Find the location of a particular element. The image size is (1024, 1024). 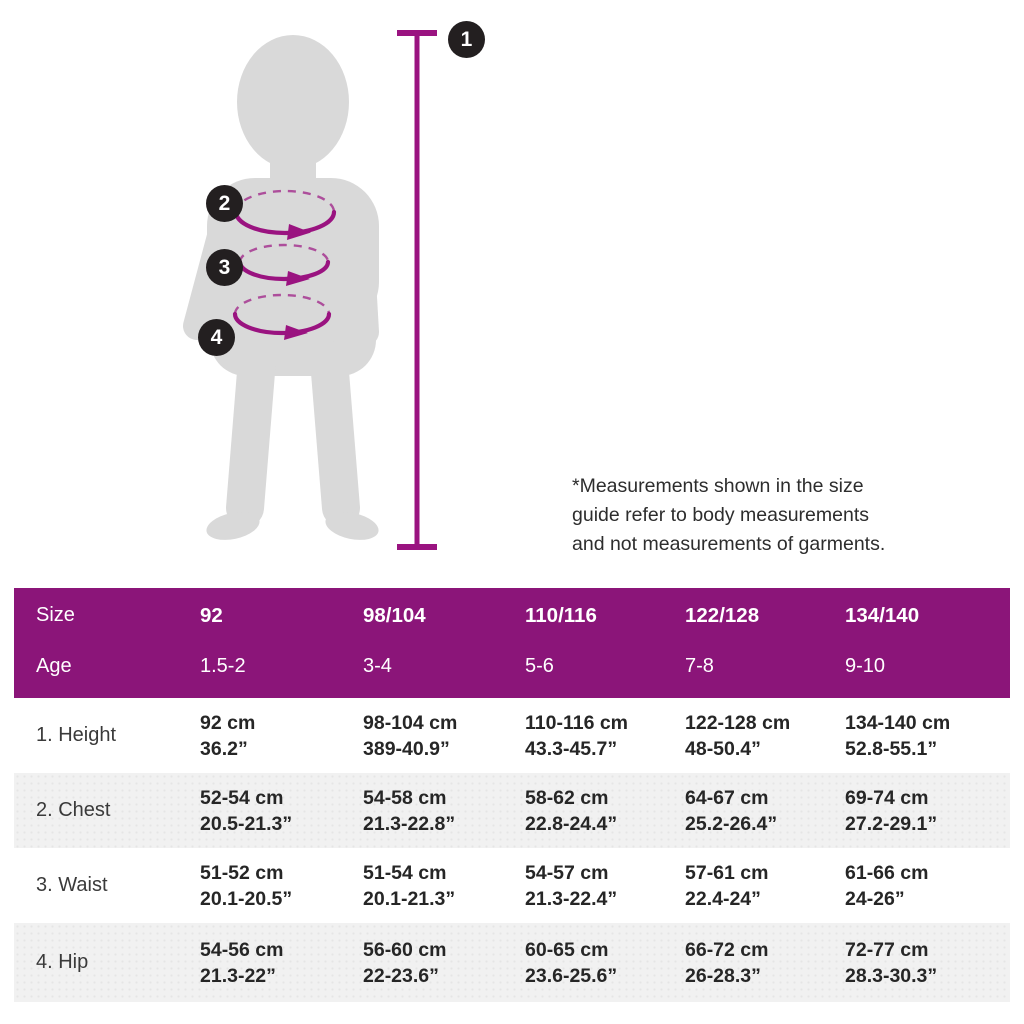

table-cell: 56-60 cm 22-23.6” is located at coordinates (405, 962).